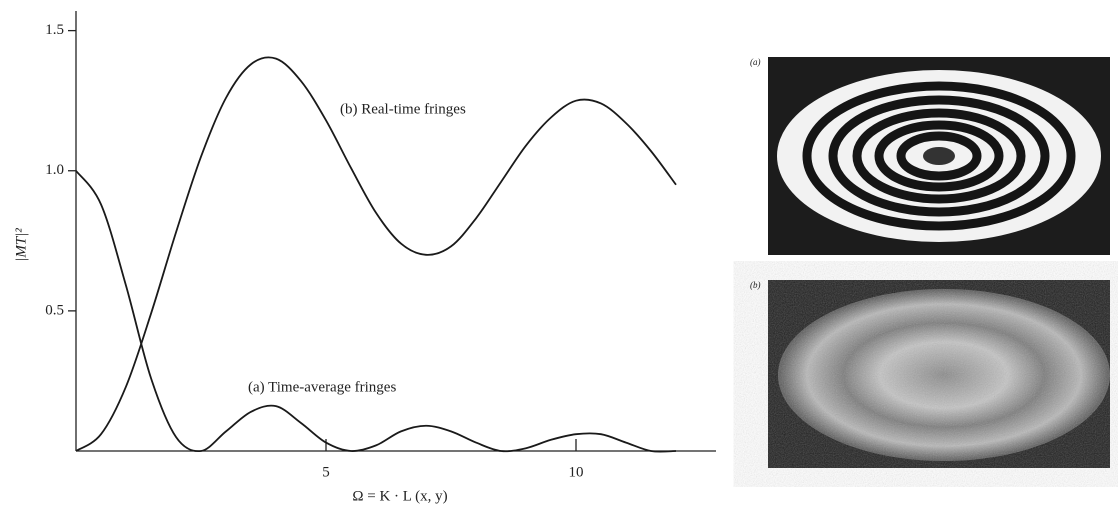 The width and height of the screenshot is (1118, 512). I want to click on photo-b, so click(939, 374).